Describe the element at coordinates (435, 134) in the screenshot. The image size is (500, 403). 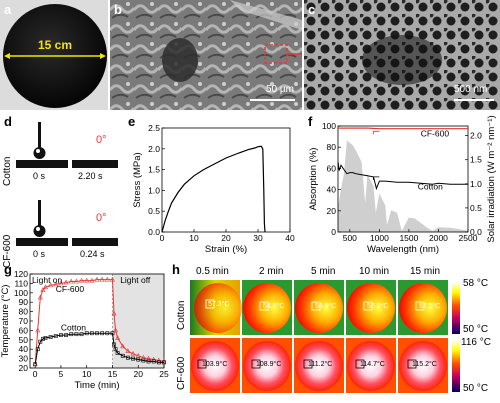
I see `legend-cf600: CF-600` at that location.